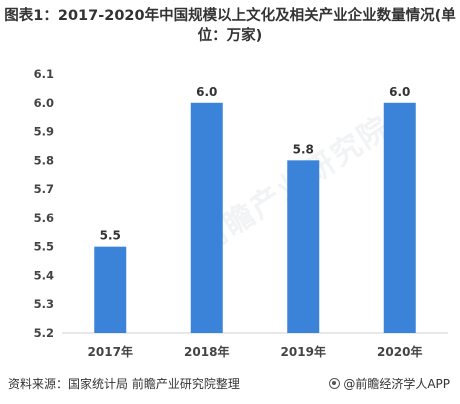  What do you see at coordinates (124, 384) in the screenshot?
I see `source-note: 资料来源：国家统计局 前瞻产业研究院整理` at bounding box center [124, 384].